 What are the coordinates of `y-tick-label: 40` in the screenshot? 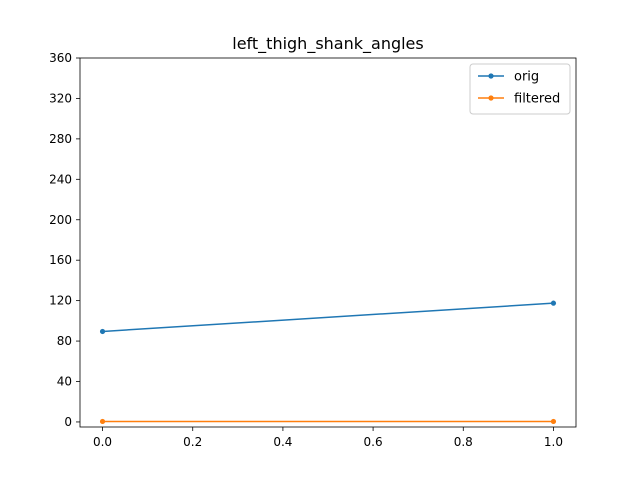 It's located at (64, 382).